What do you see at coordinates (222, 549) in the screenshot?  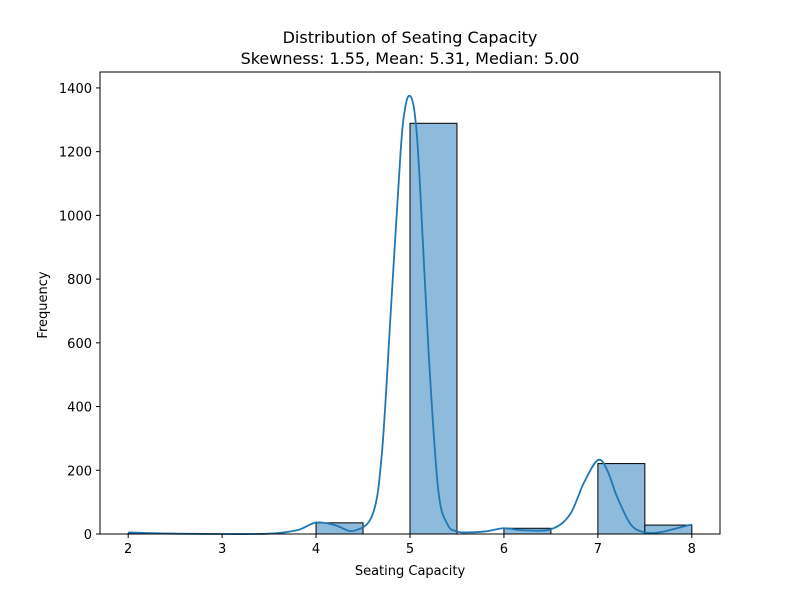 I see `x-tick-label-3: 3` at bounding box center [222, 549].